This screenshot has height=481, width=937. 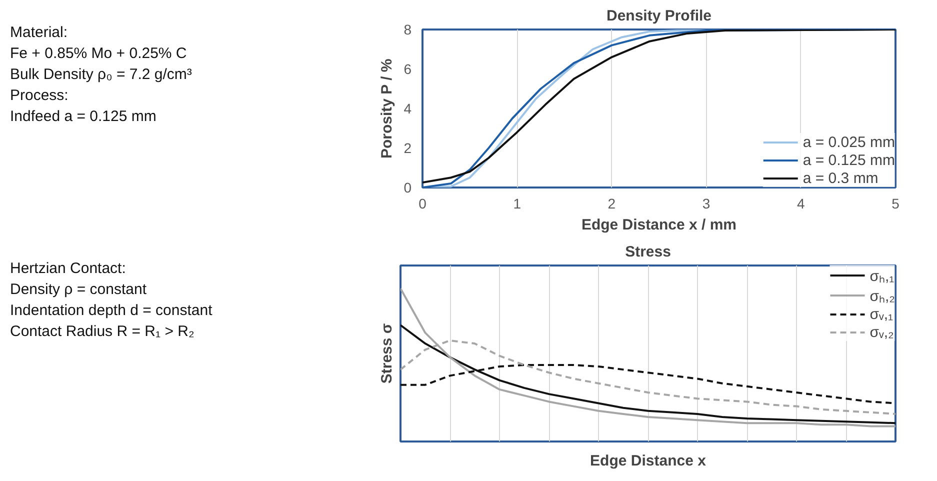 What do you see at coordinates (882, 332) in the screenshot?
I see `legend-label: σᵥ,₂` at bounding box center [882, 332].